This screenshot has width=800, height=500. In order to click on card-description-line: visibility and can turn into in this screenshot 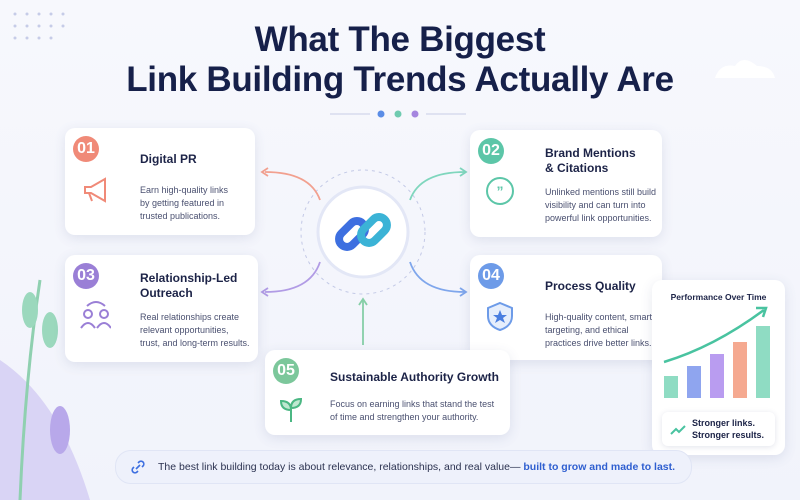, I will do `click(595, 205)`.